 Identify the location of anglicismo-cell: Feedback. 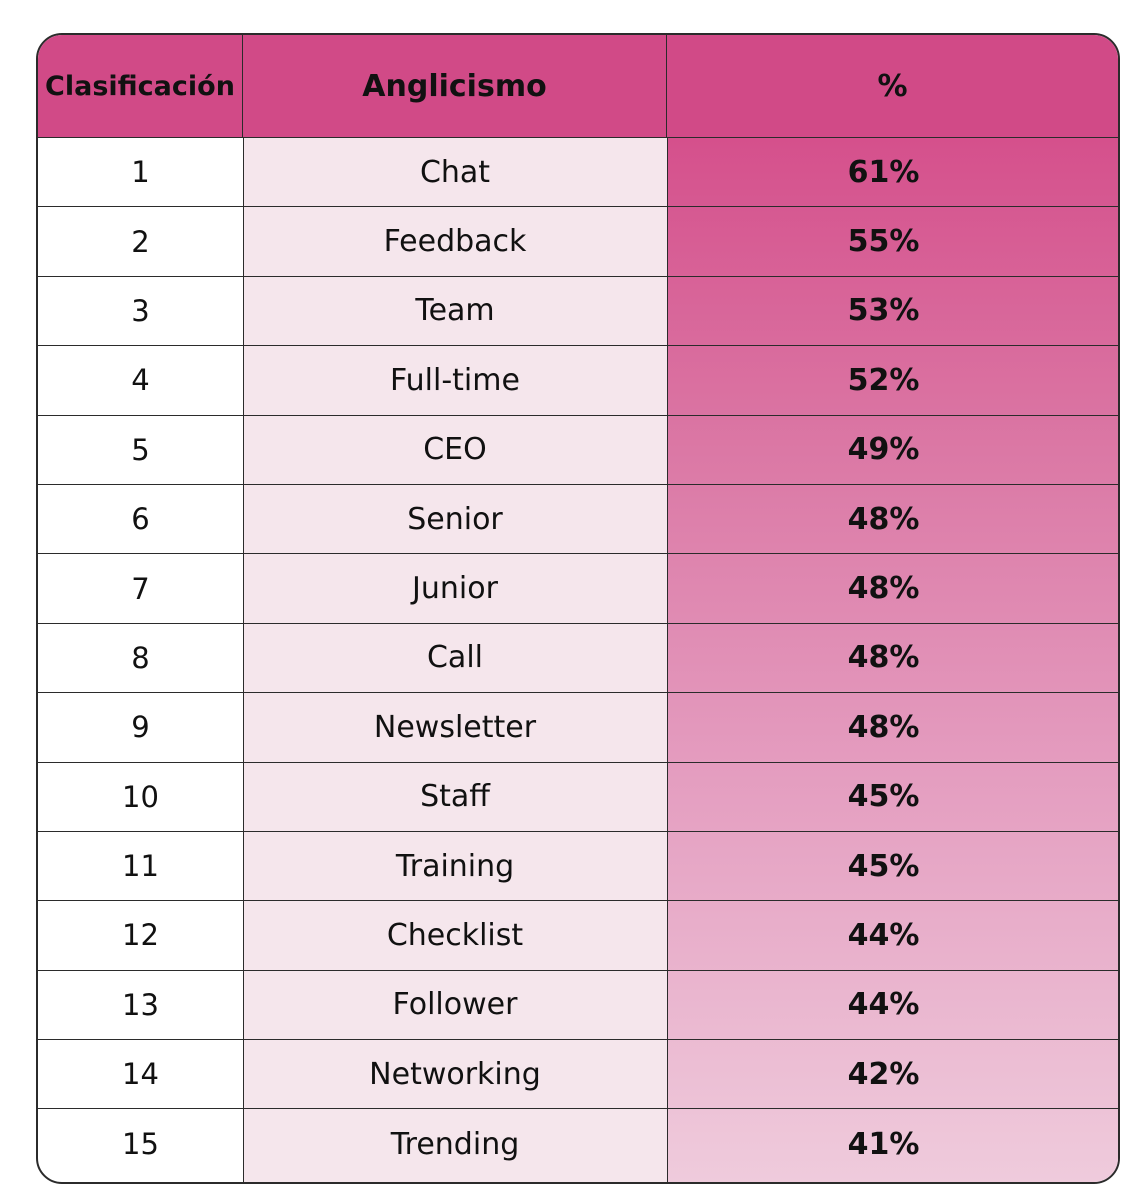
(455, 242).